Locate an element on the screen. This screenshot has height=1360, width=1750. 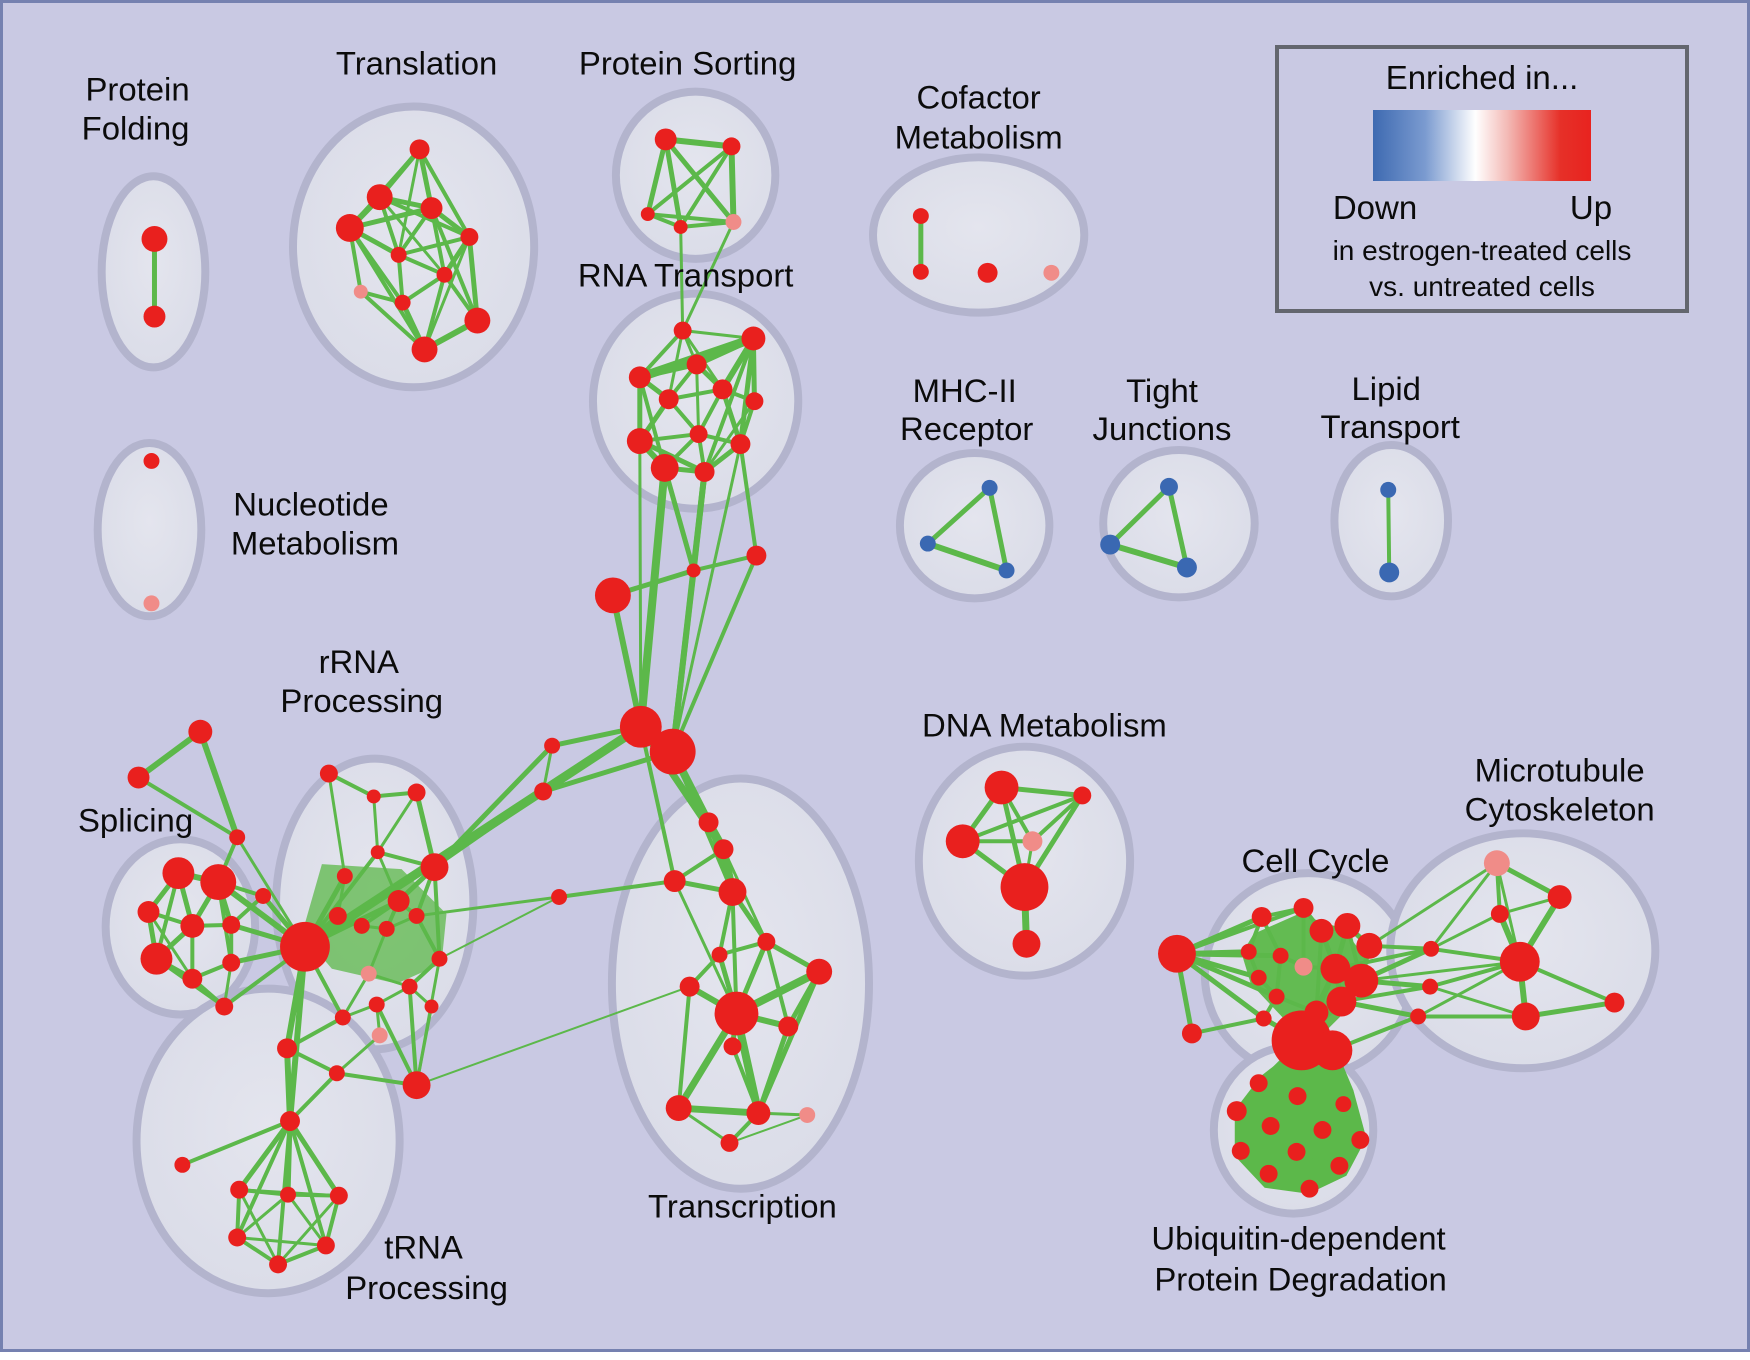
node-e3 is located at coordinates (1303, 908).